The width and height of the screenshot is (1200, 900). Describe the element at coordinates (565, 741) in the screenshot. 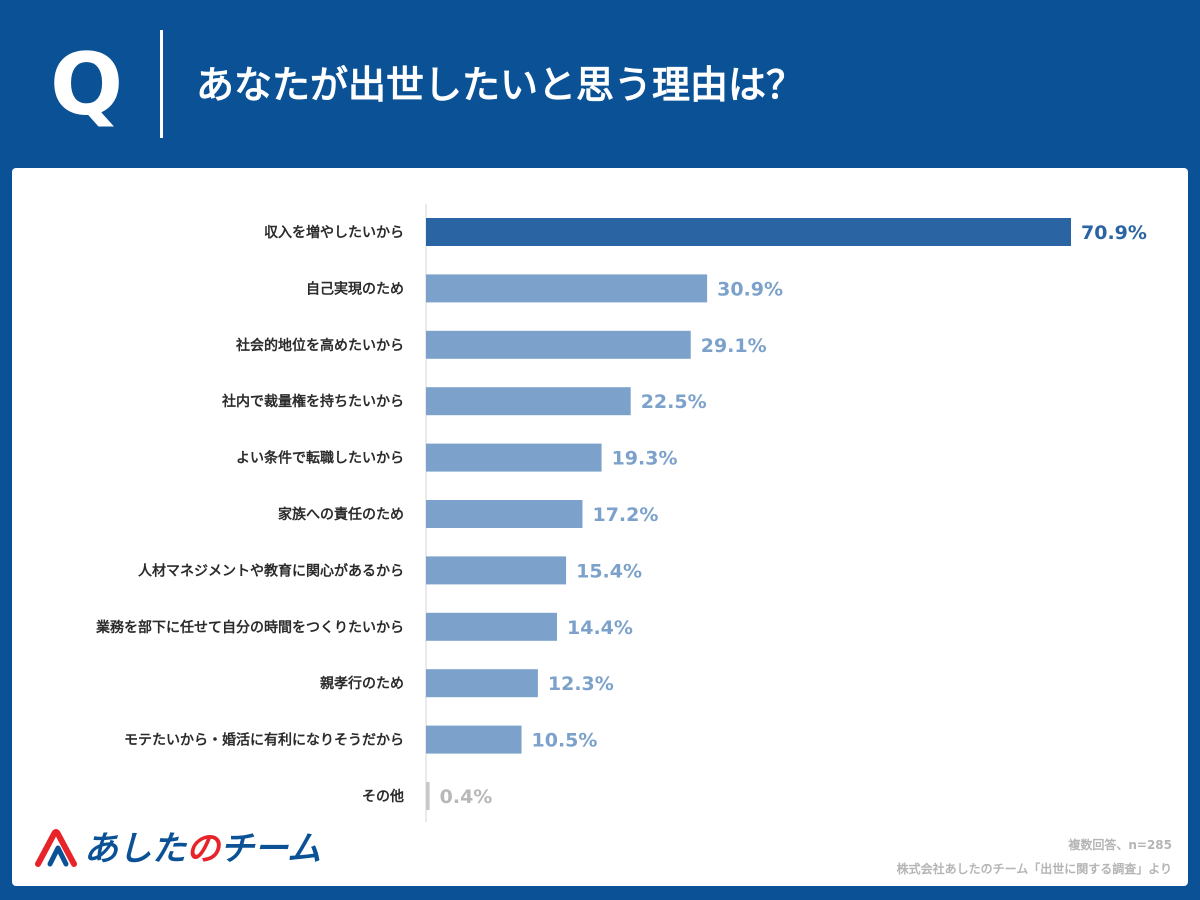

I see `value-label: 10.5%` at that location.